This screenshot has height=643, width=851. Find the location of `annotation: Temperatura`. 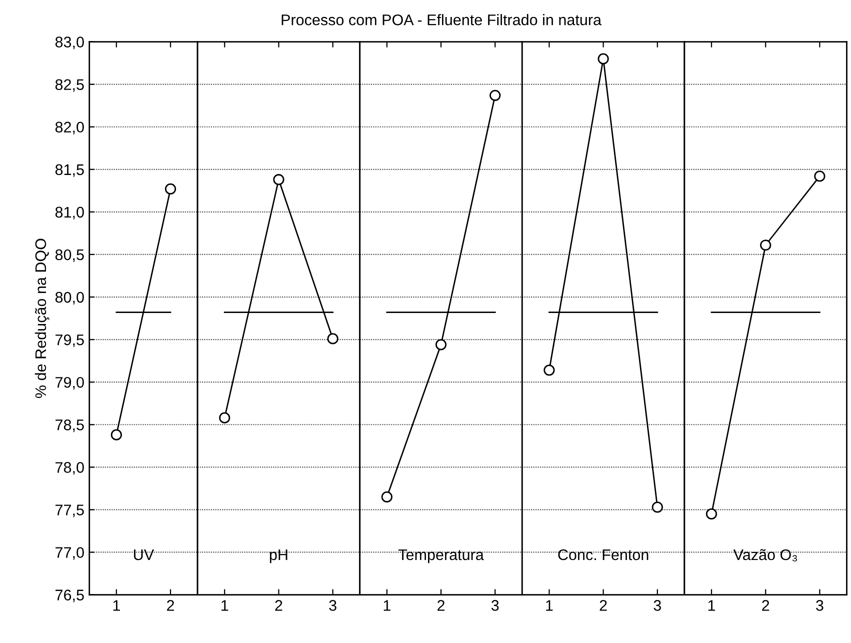

annotation: Temperatura is located at coordinates (441, 557).